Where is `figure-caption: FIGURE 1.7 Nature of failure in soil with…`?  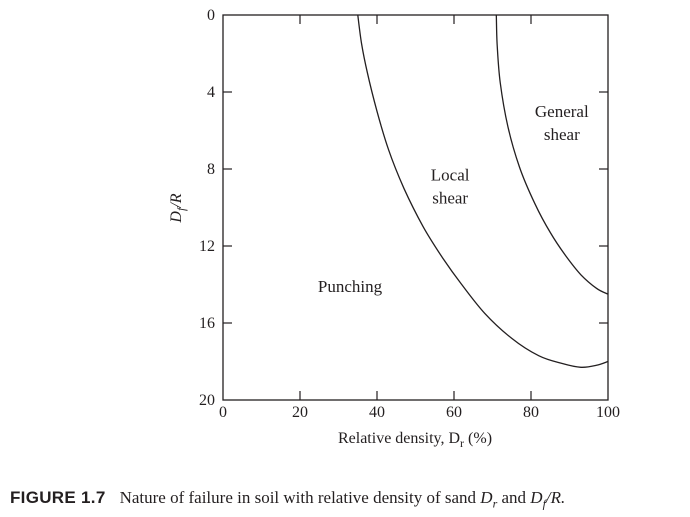 figure-caption: FIGURE 1.7 Nature of failure in soil with… is located at coordinates (287, 499).